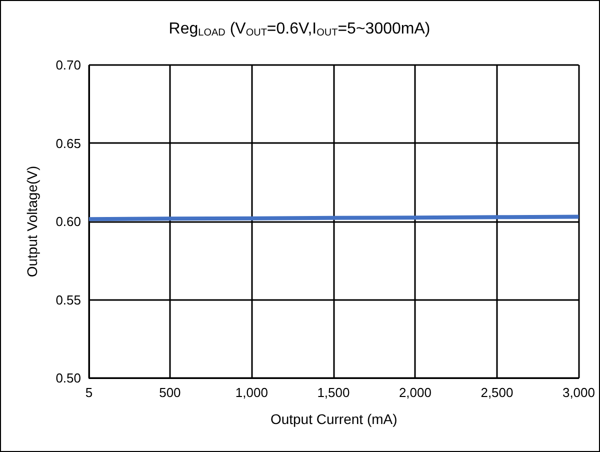  What do you see at coordinates (497, 392) in the screenshot?
I see `x-tick-label: 2,500` at bounding box center [497, 392].